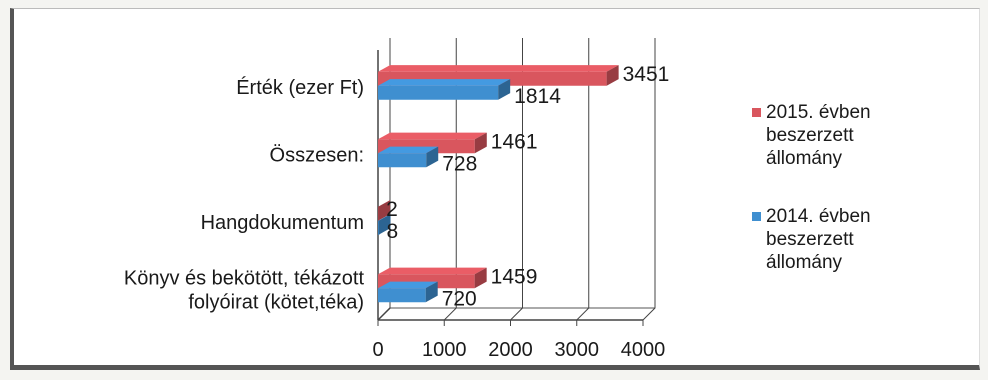 The height and width of the screenshot is (380, 988). I want to click on x-tick-label: 3000, so click(577, 350).